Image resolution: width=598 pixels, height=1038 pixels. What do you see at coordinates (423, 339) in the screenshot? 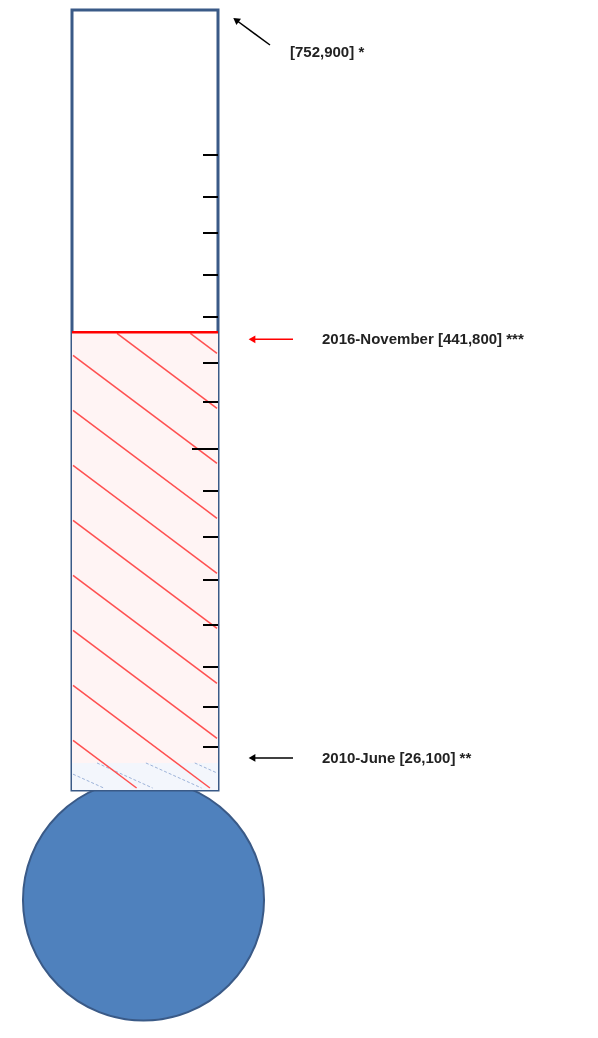
I see `data-label: 2016-November [441,800] ***` at bounding box center [423, 339].